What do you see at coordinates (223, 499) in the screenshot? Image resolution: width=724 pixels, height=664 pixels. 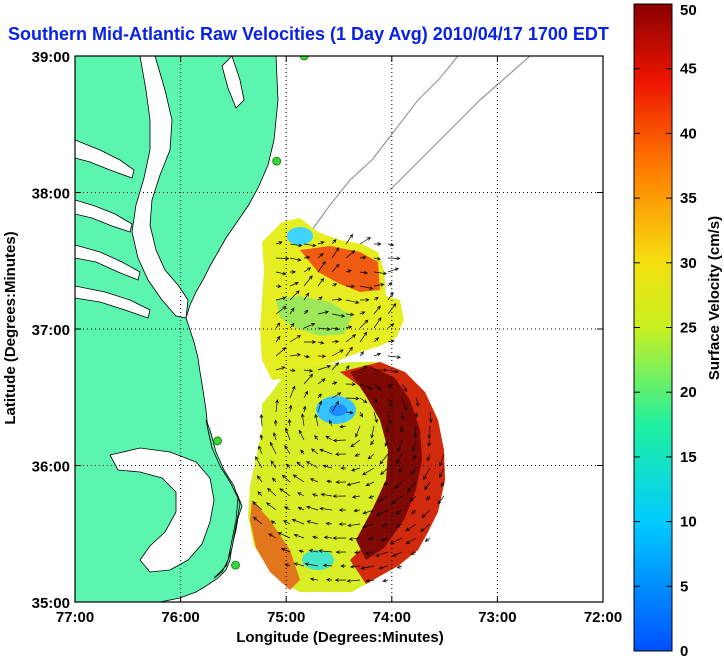 I see `barrier-island` at bounding box center [223, 499].